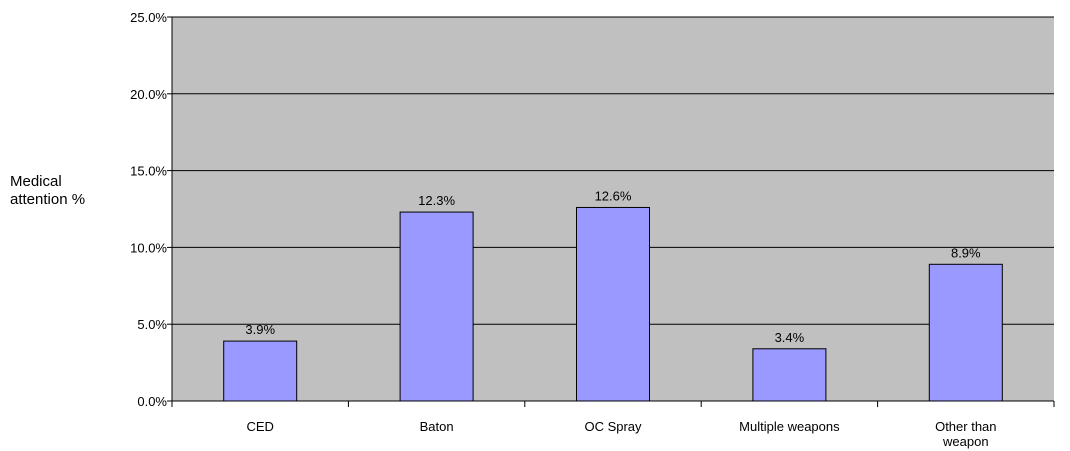 The width and height of the screenshot is (1070, 451). Describe the element at coordinates (36, 181) in the screenshot. I see `y-axis-title-line: Medical` at that location.